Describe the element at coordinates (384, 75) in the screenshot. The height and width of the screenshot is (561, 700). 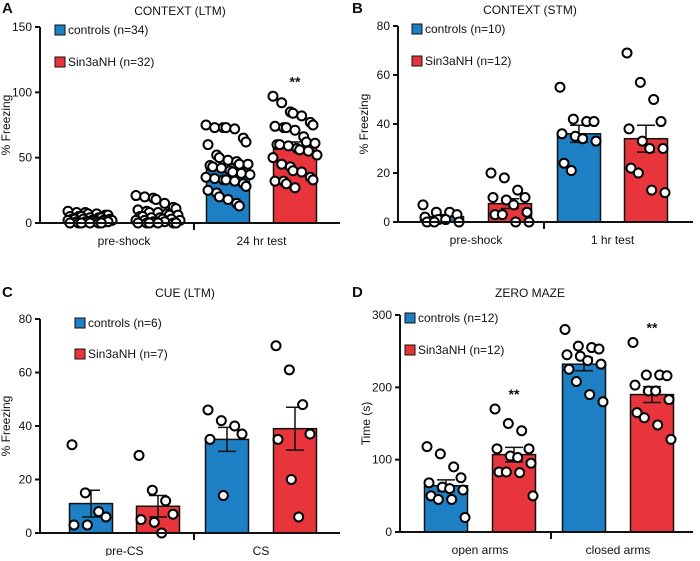
I see `y-tick-label: 60` at that location.